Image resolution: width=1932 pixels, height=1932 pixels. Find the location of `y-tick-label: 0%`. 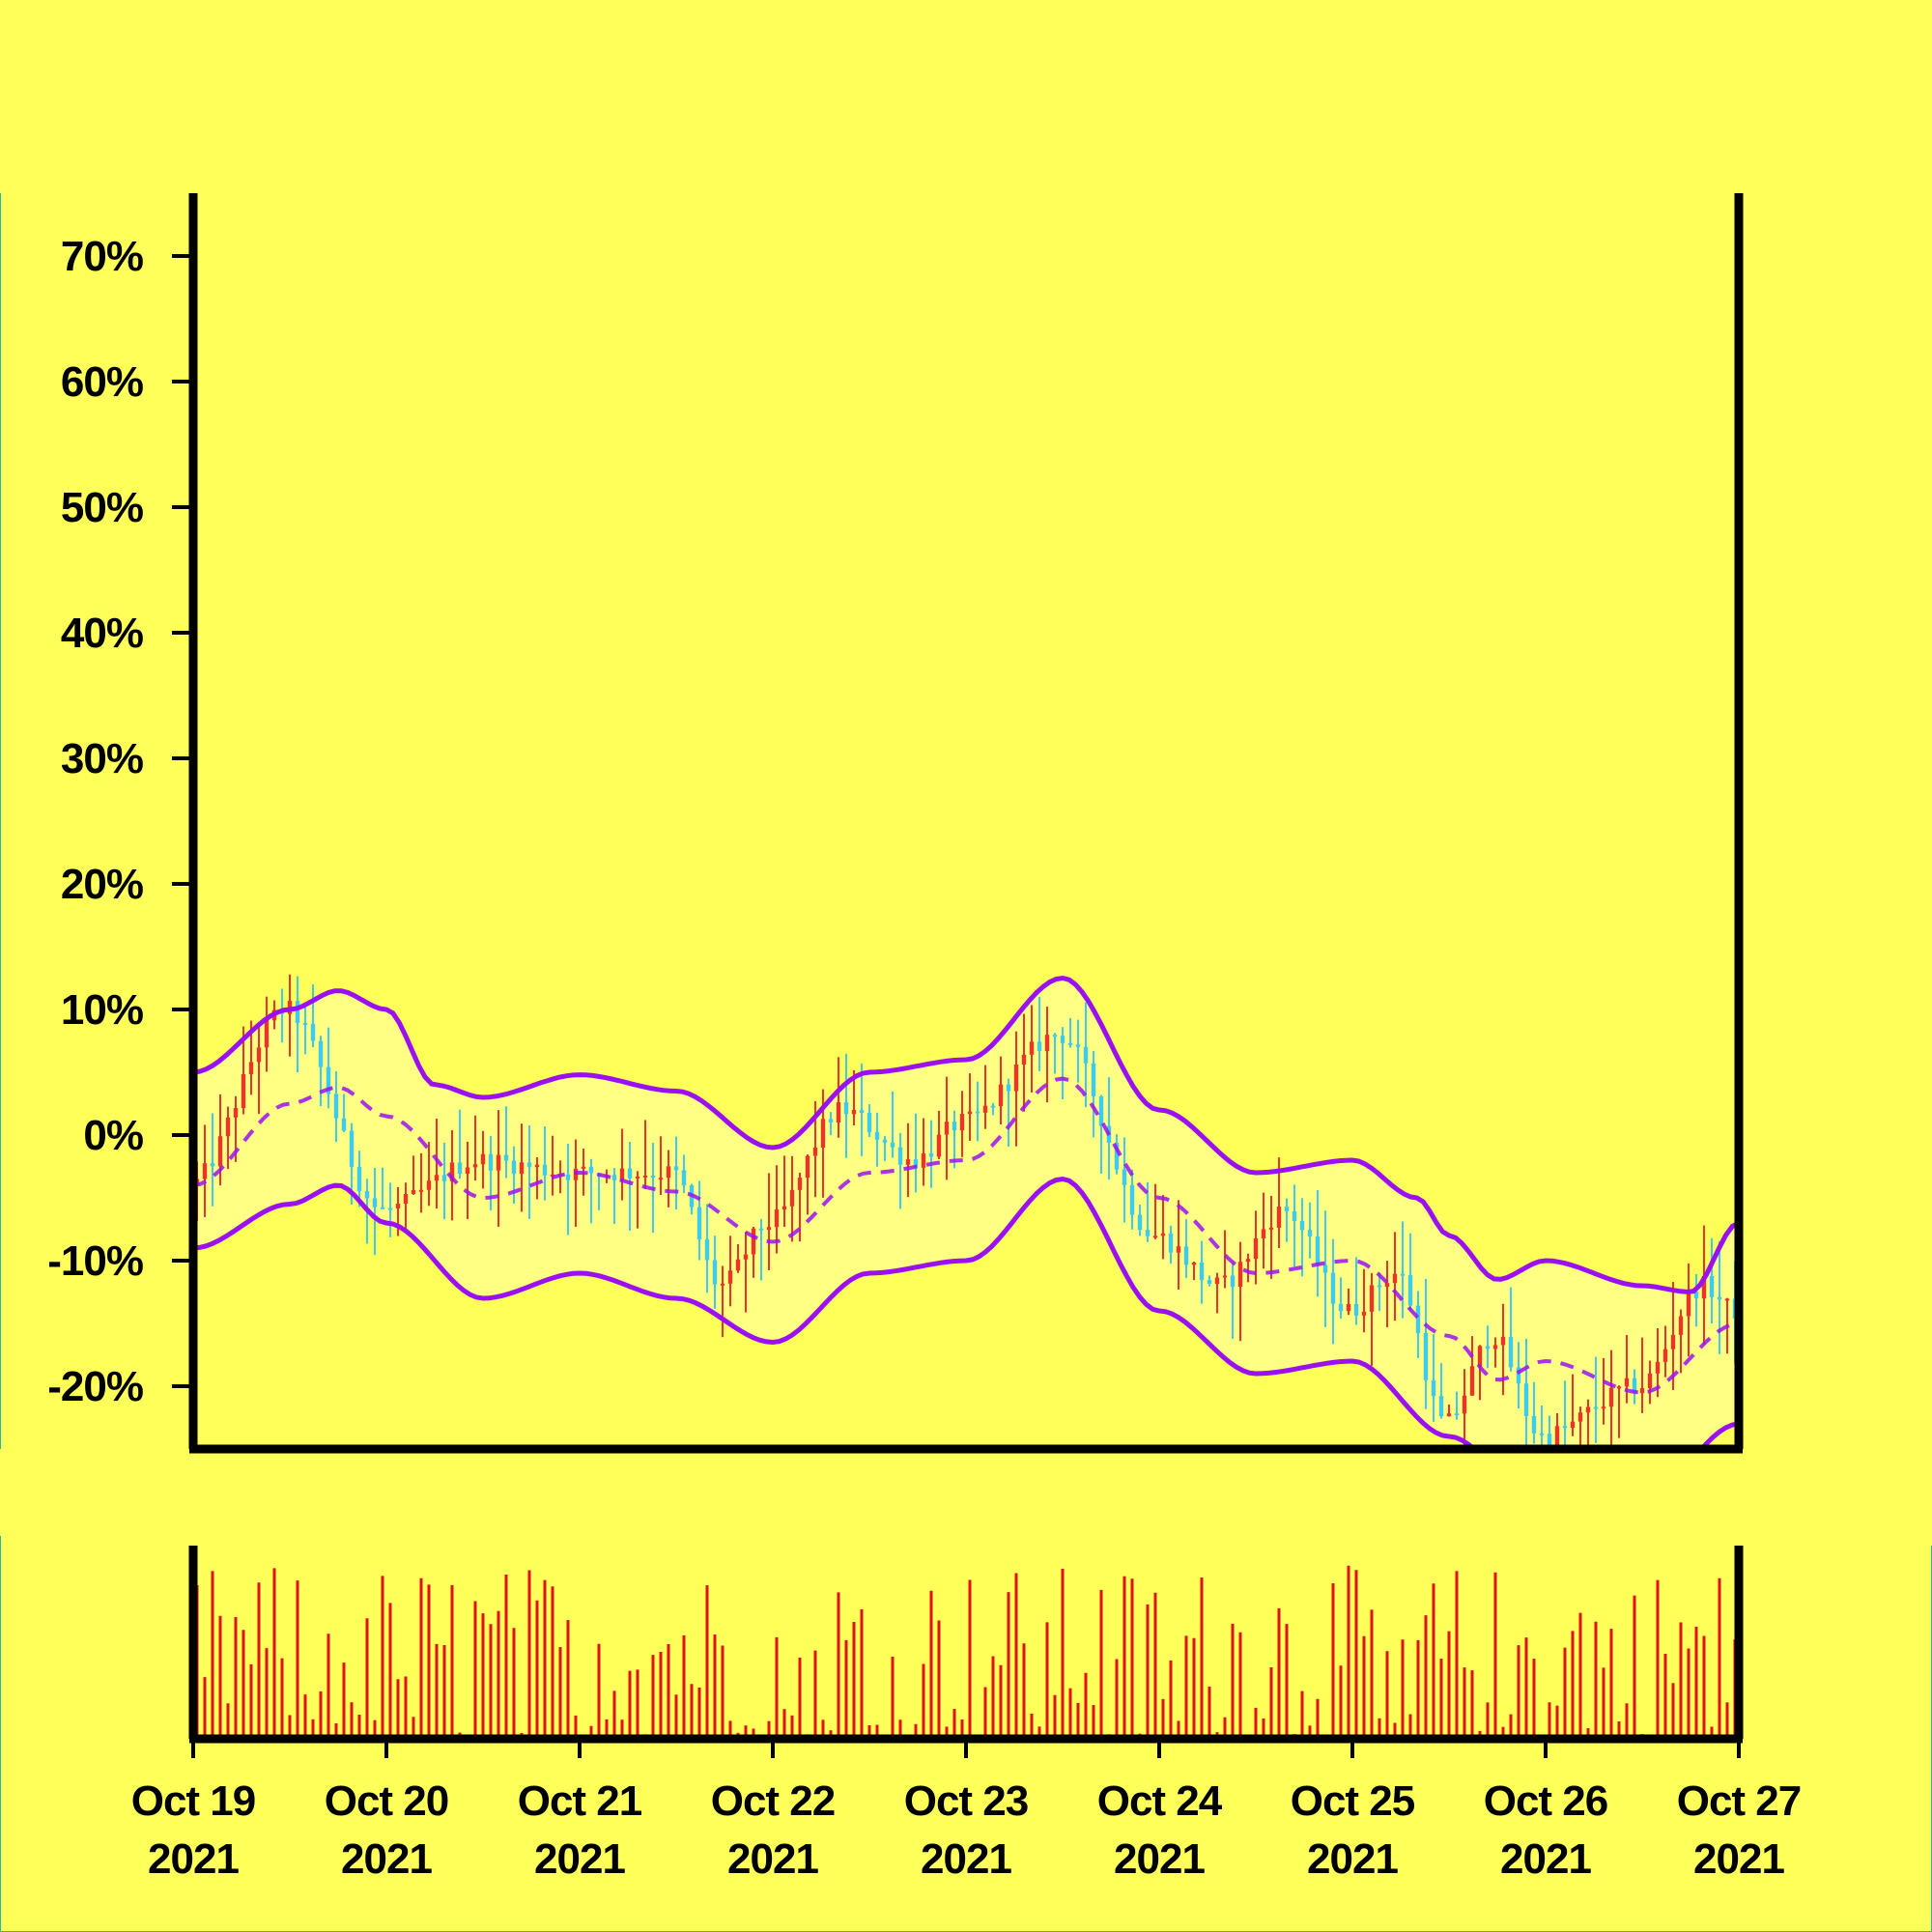

y-tick-label: 0% is located at coordinates (113, 1135).